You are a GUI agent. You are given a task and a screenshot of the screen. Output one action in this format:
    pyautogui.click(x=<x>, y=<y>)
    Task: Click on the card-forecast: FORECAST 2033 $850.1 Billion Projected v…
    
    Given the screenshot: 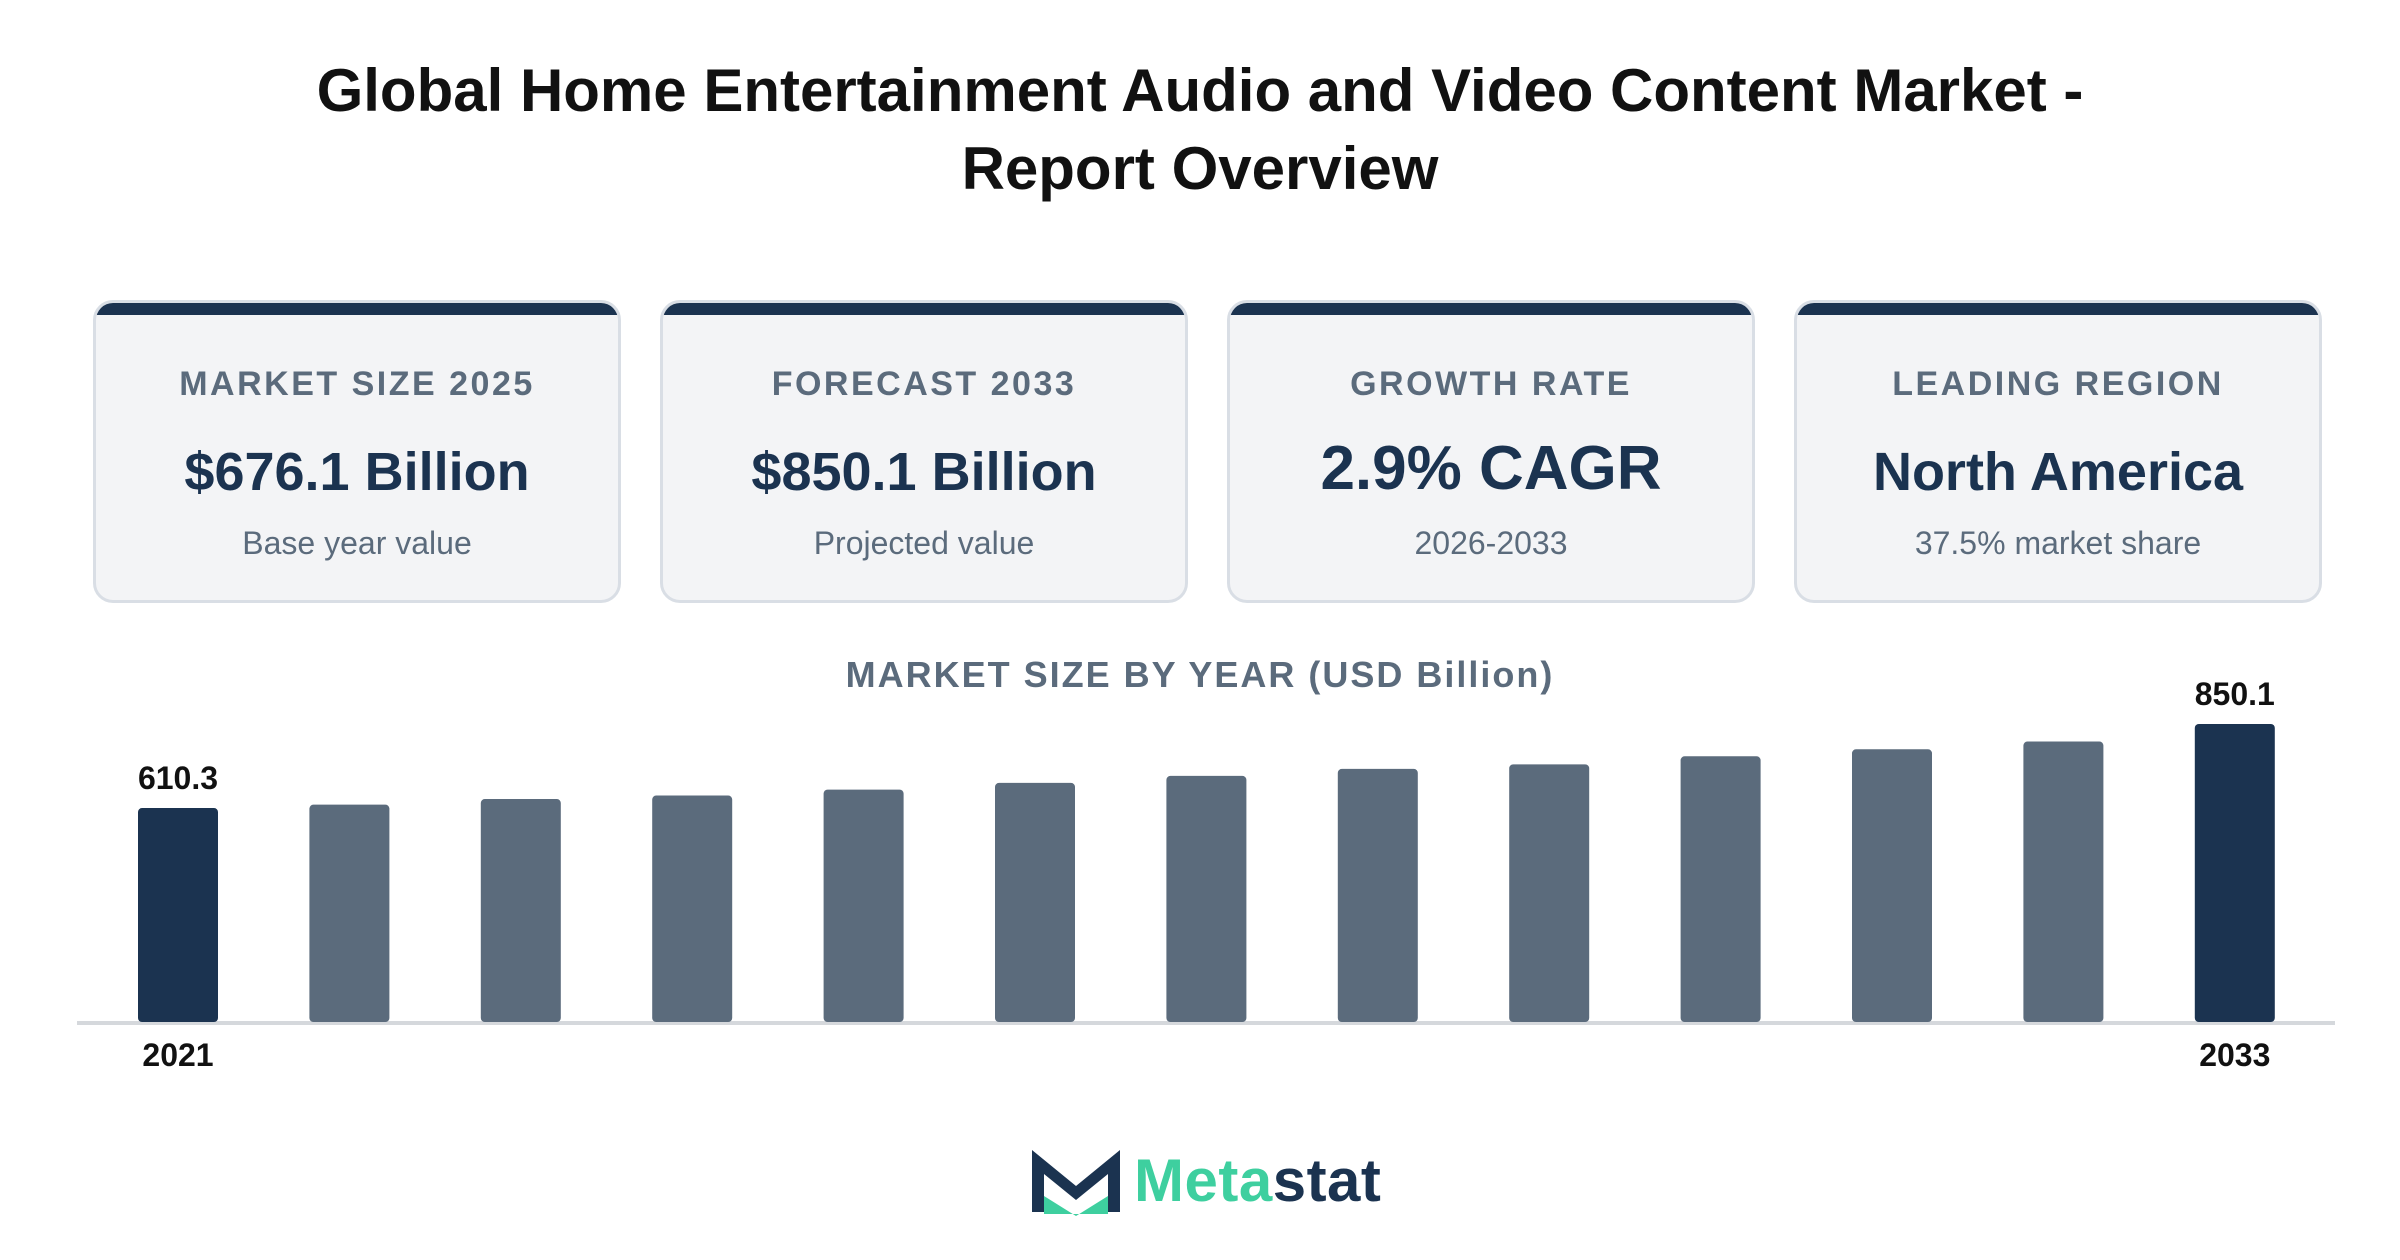 What is the action you would take?
    pyautogui.click(x=924, y=451)
    